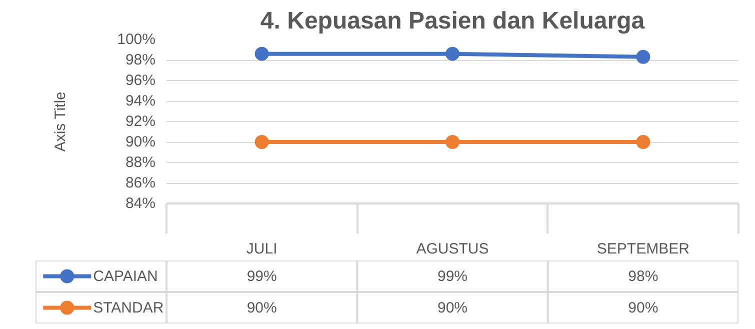 Image resolution: width=755 pixels, height=329 pixels. I want to click on y-tick-label: 94%, so click(140, 101).